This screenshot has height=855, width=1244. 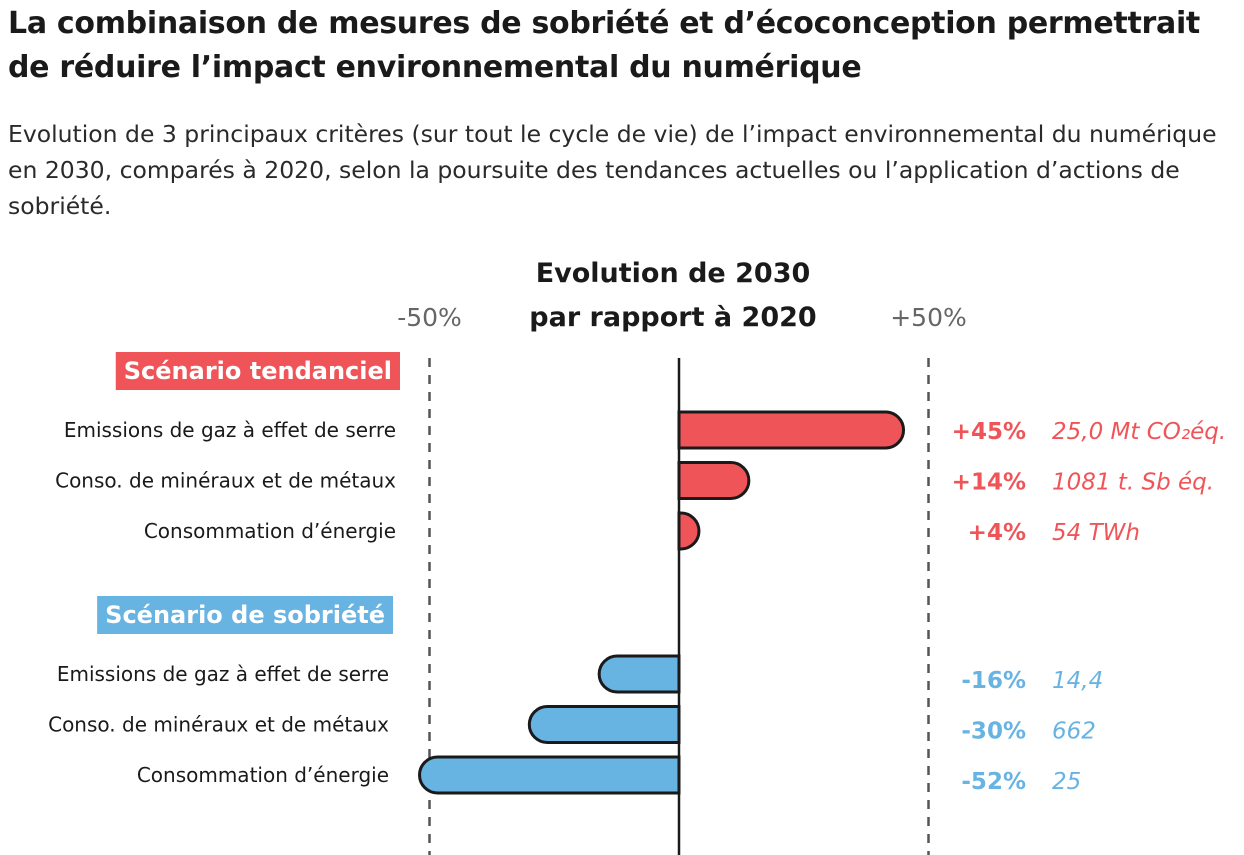 I want to click on value-label: -16%, so click(x=993, y=681).